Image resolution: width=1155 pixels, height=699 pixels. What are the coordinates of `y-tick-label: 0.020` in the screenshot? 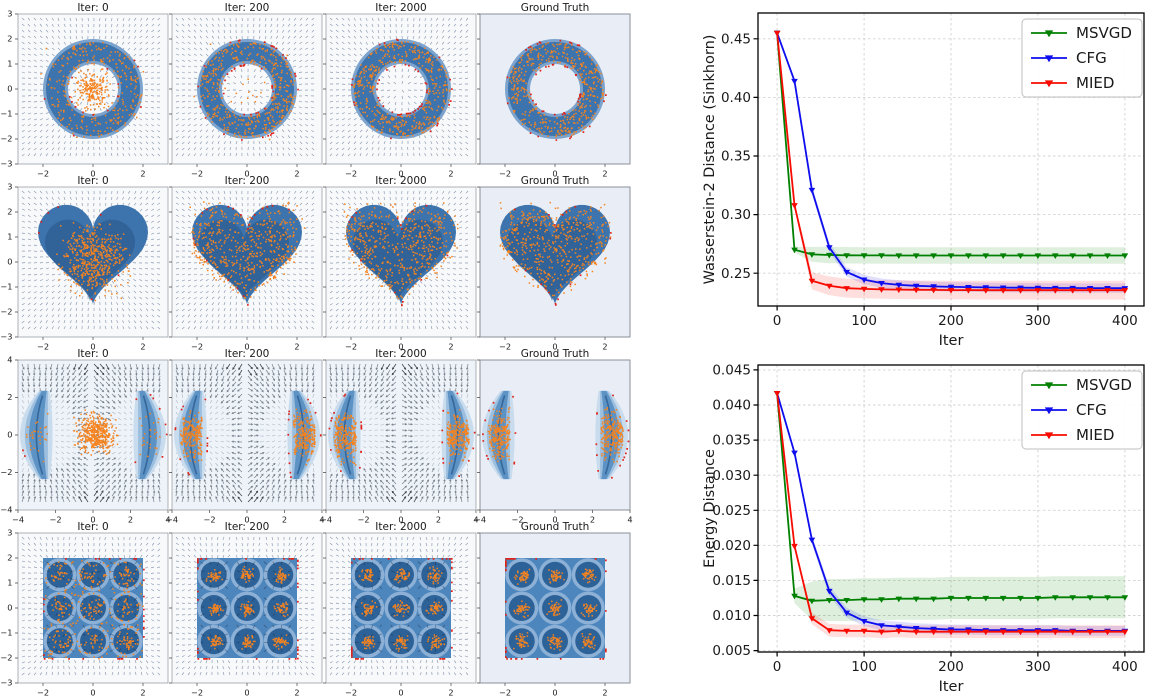 It's located at (731, 546).